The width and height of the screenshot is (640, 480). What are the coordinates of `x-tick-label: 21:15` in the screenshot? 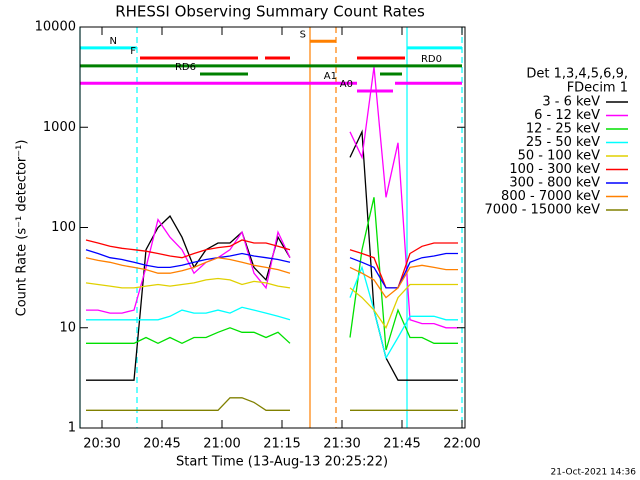 It's located at (281, 444).